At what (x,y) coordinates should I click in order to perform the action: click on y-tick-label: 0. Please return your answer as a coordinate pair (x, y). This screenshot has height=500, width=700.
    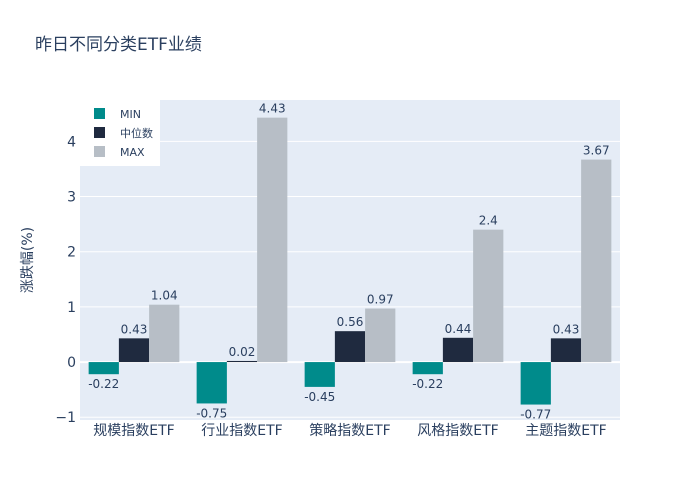
    Looking at the image, I should click on (71, 363).